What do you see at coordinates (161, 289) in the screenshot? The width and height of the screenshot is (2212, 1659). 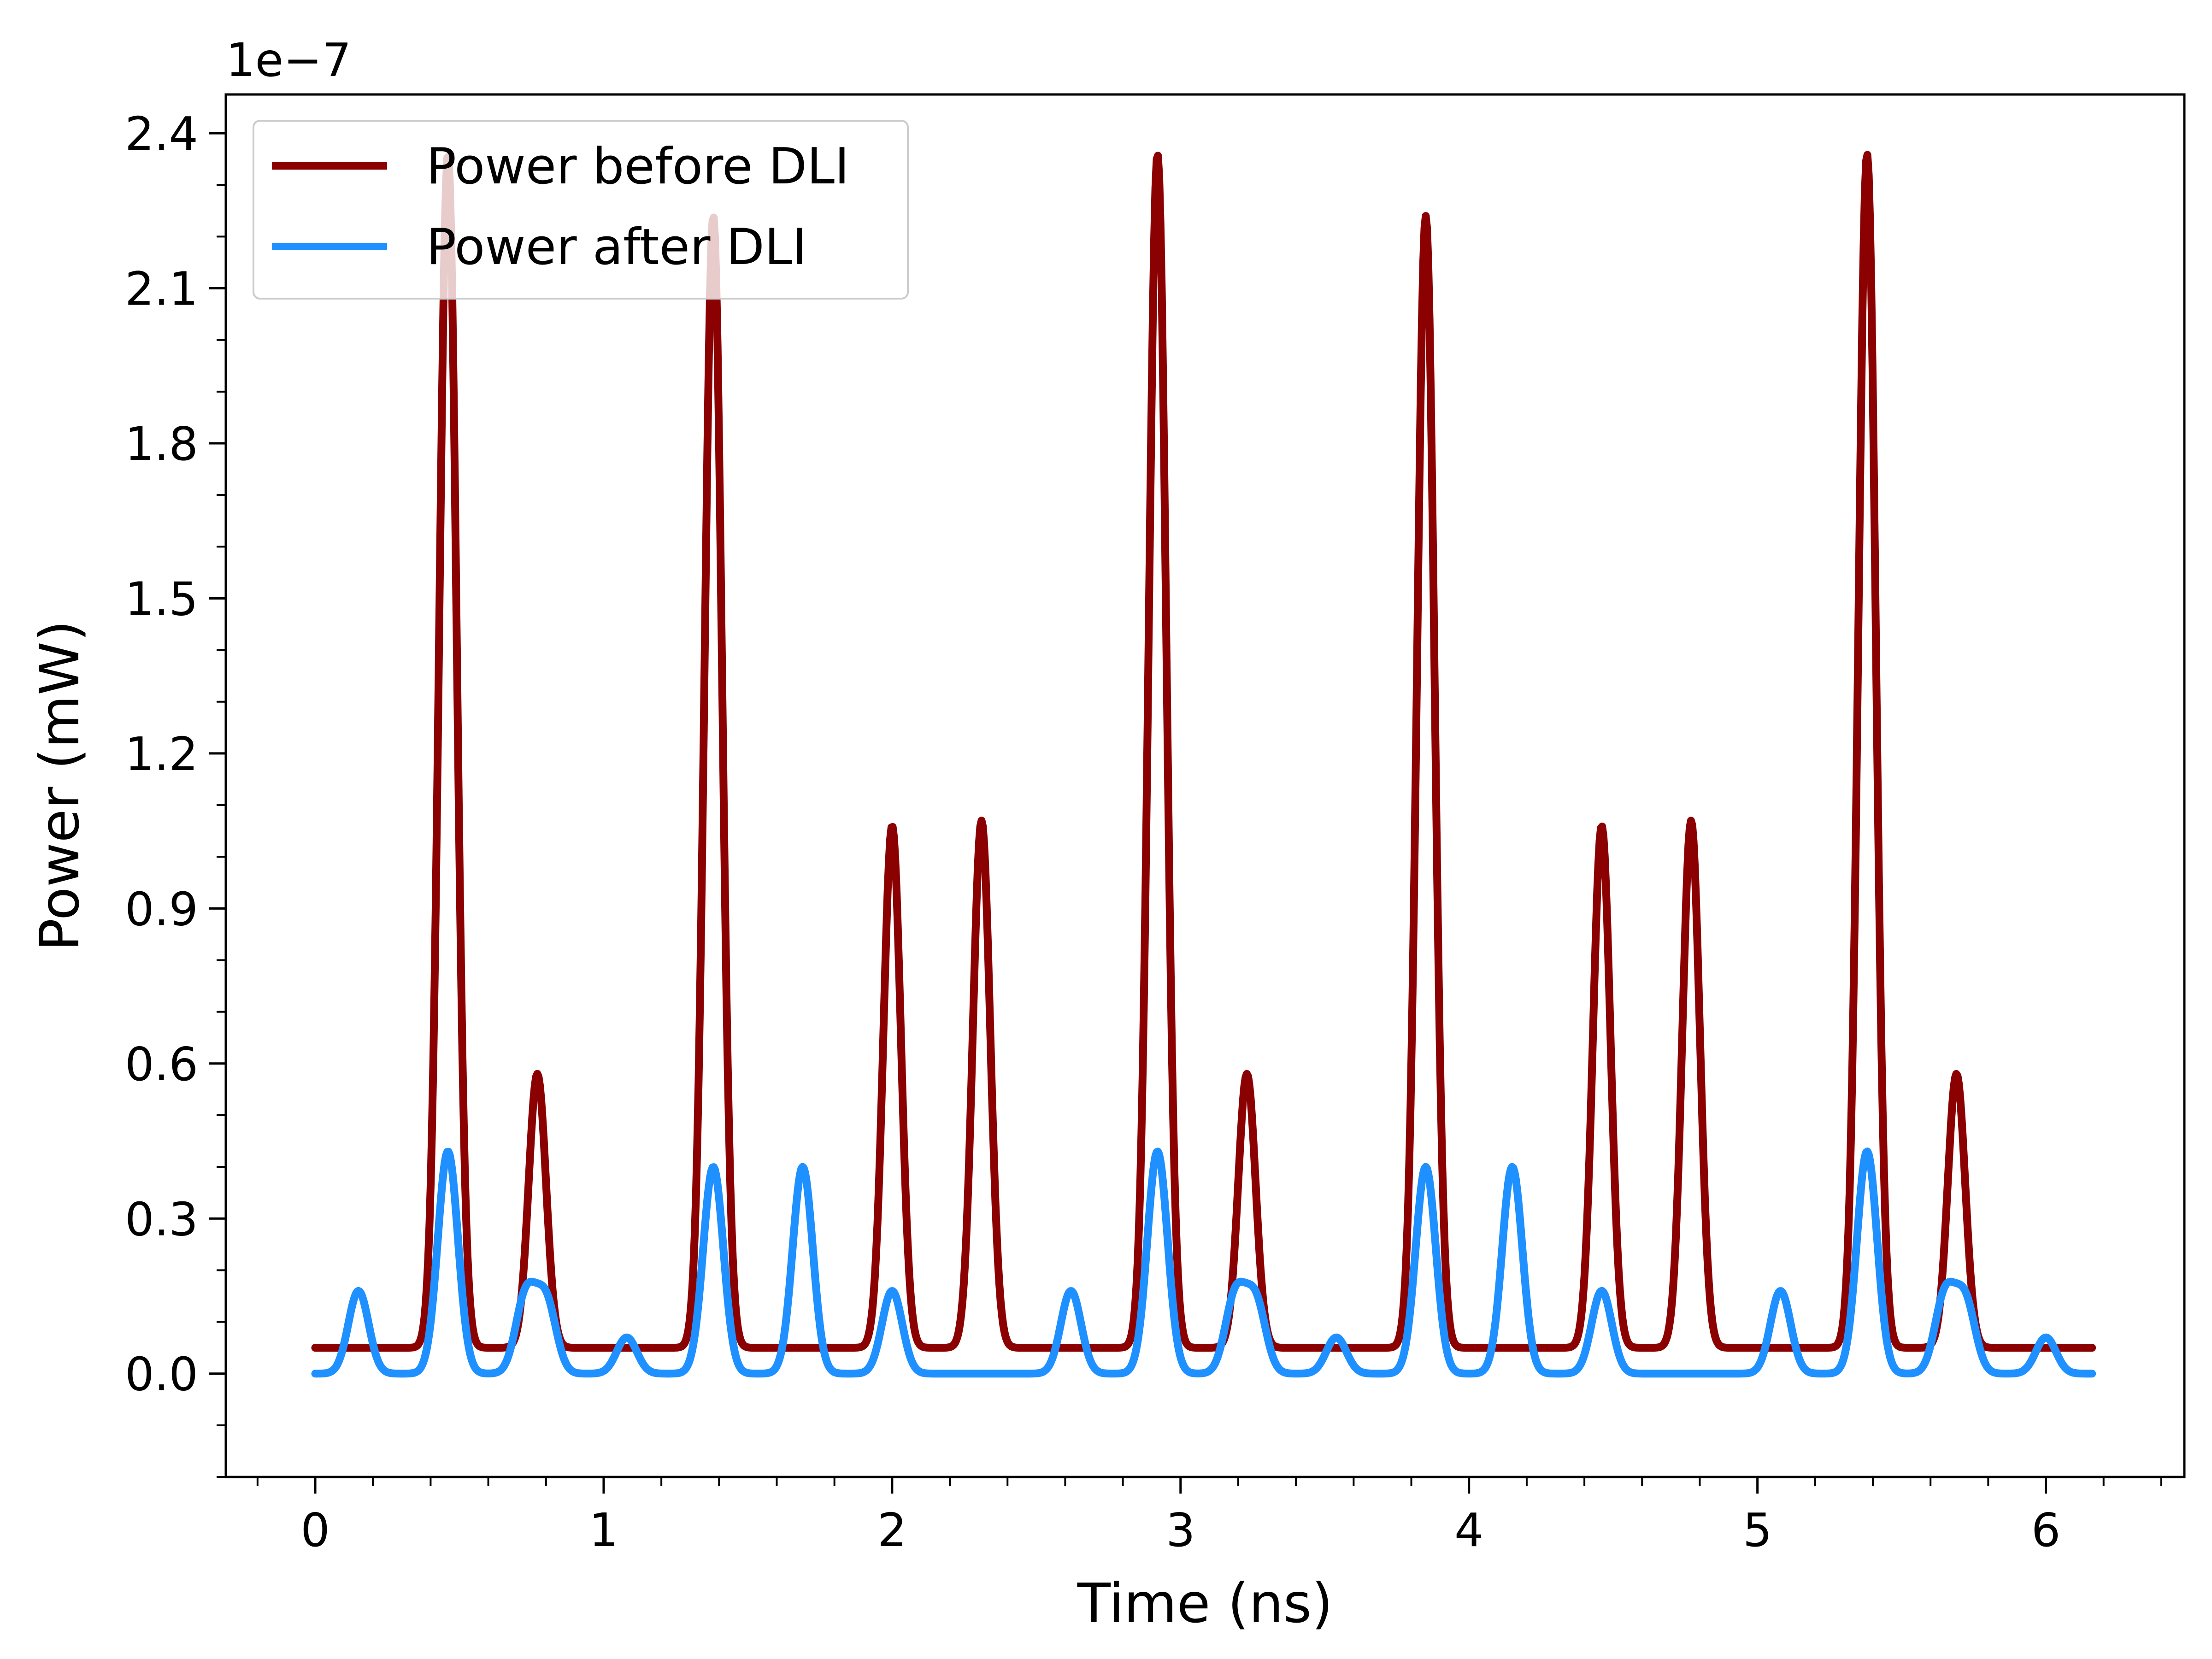 I see `y-tick-label: 2.1` at bounding box center [161, 289].